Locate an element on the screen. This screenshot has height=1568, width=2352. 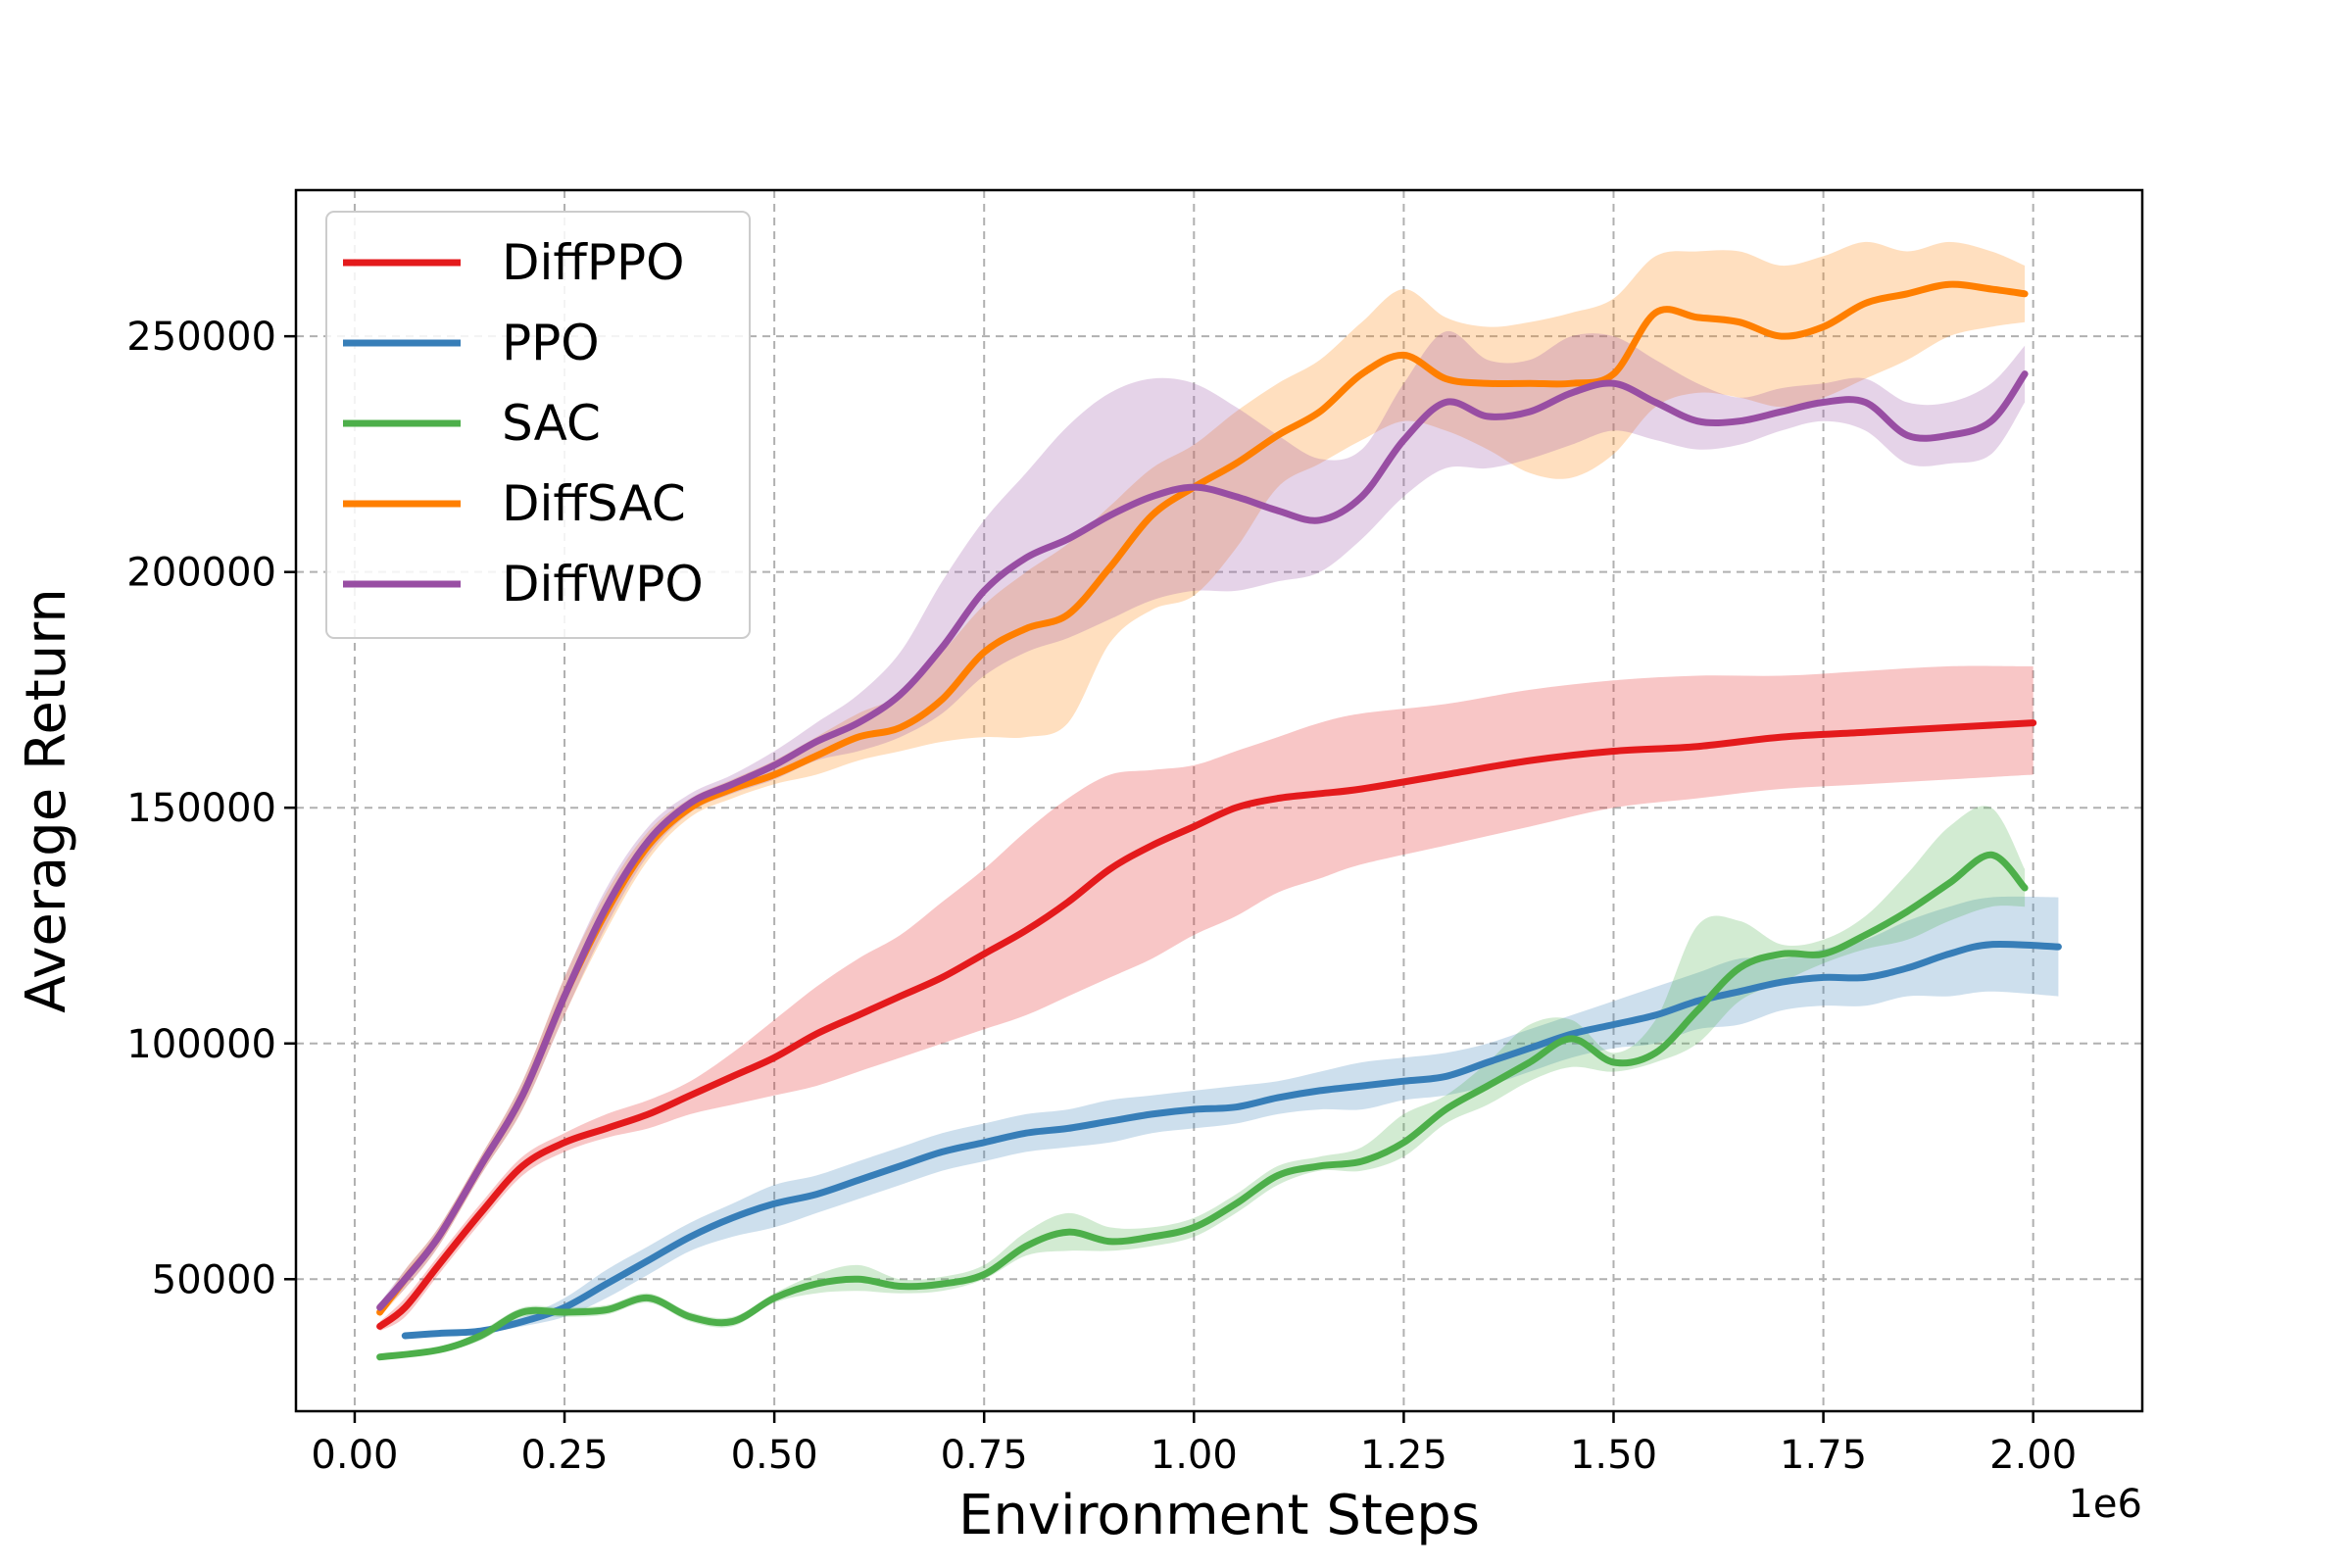
legend-label-diffsac: DiffSAC is located at coordinates (594, 504).